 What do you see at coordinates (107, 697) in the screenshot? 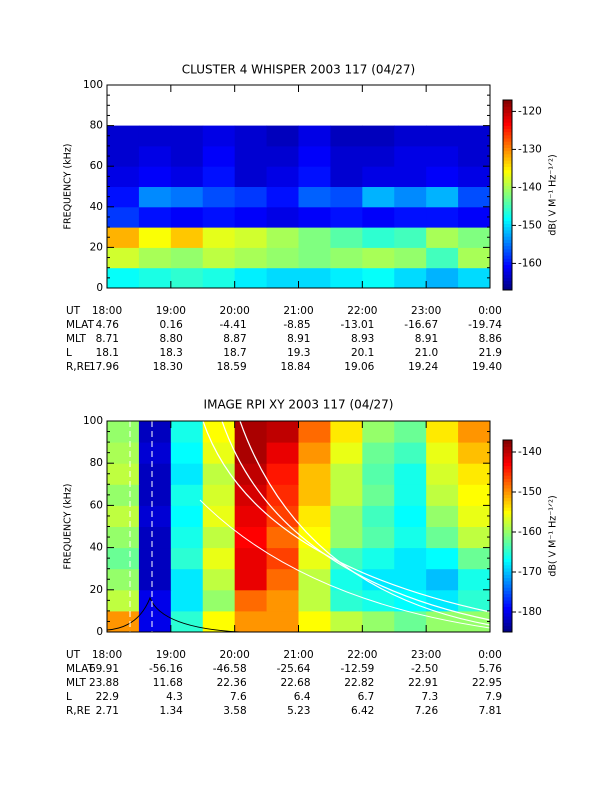
I see `ephemeris-value: 22.9` at bounding box center [107, 697].